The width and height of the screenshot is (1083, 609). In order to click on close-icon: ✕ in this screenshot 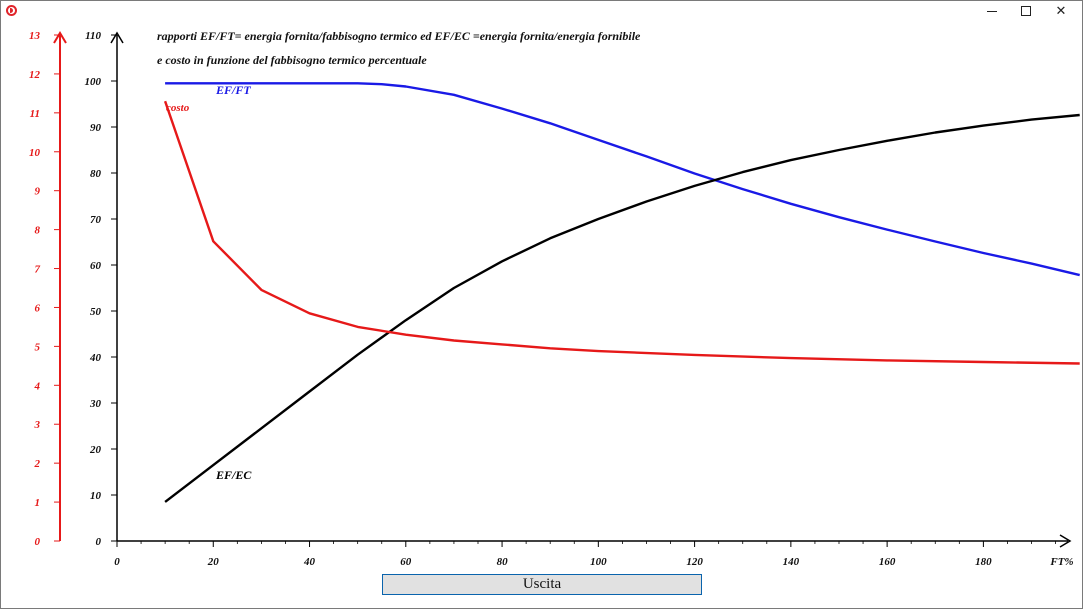, I will do `click(1061, 11)`.